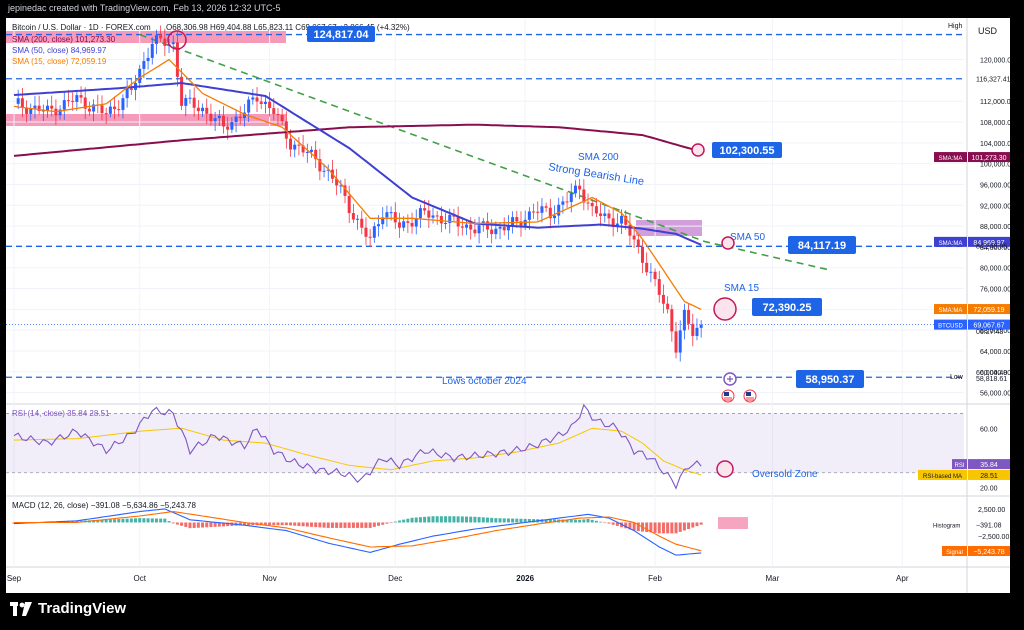 The width and height of the screenshot is (1024, 630). I want to click on callout-sma50: 84,117.19, so click(822, 245).